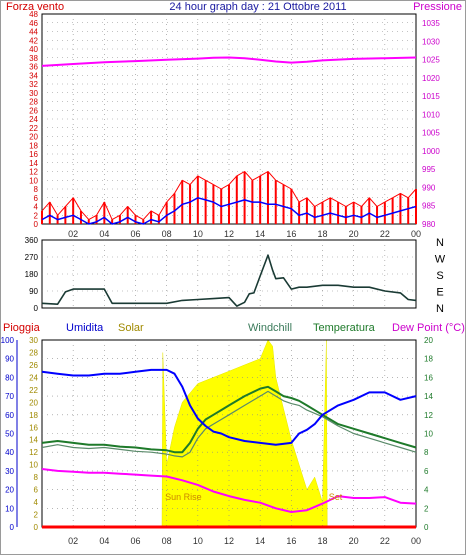 Image resolution: width=466 pixels, height=560 pixels. What do you see at coordinates (431, 133) in the screenshot?
I see `pressure-ytick-label: 1005` at bounding box center [431, 133].